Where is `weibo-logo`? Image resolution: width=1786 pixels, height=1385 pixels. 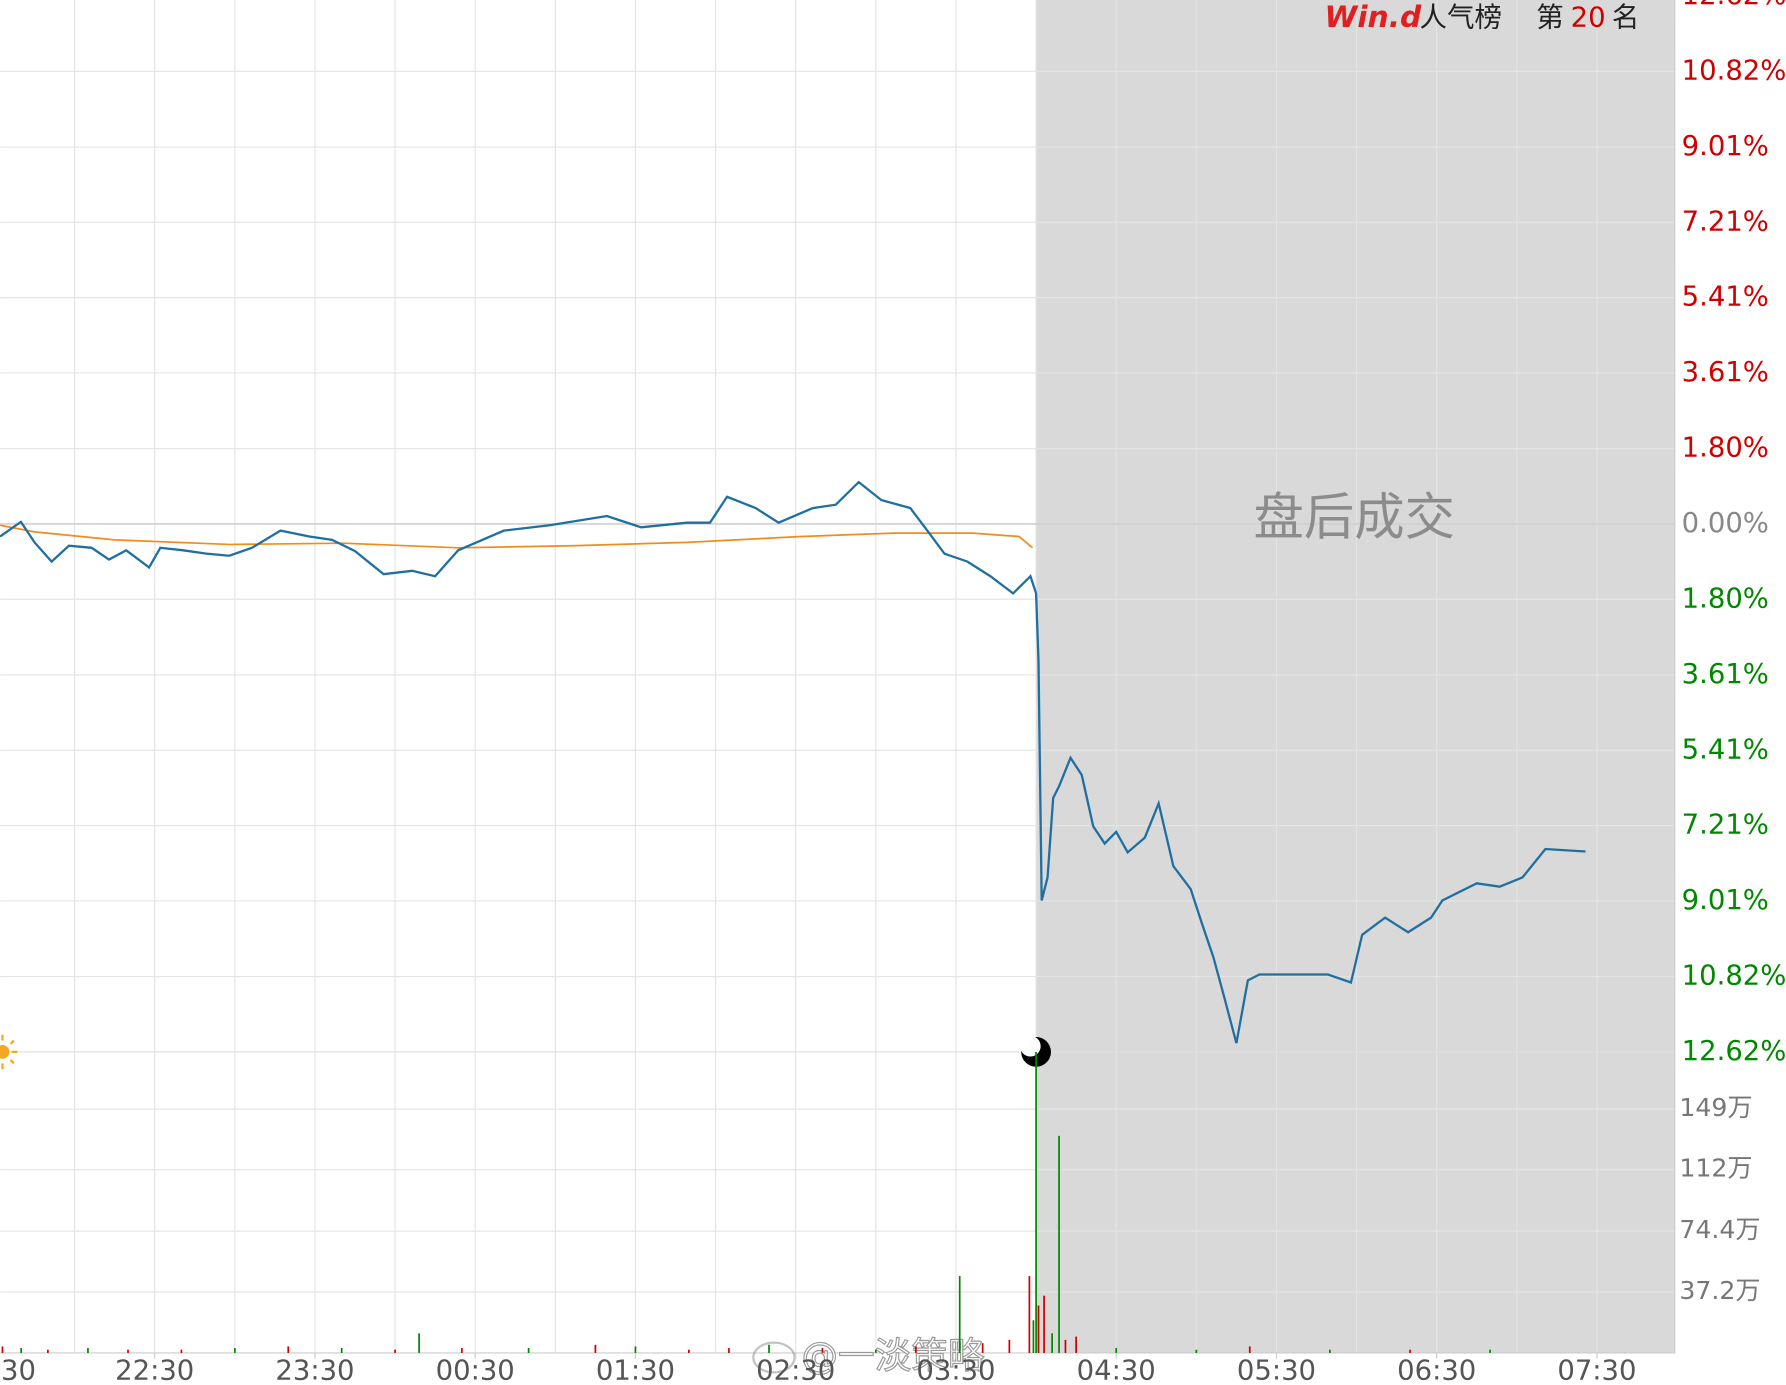
weibo-logo is located at coordinates (774, 1357).